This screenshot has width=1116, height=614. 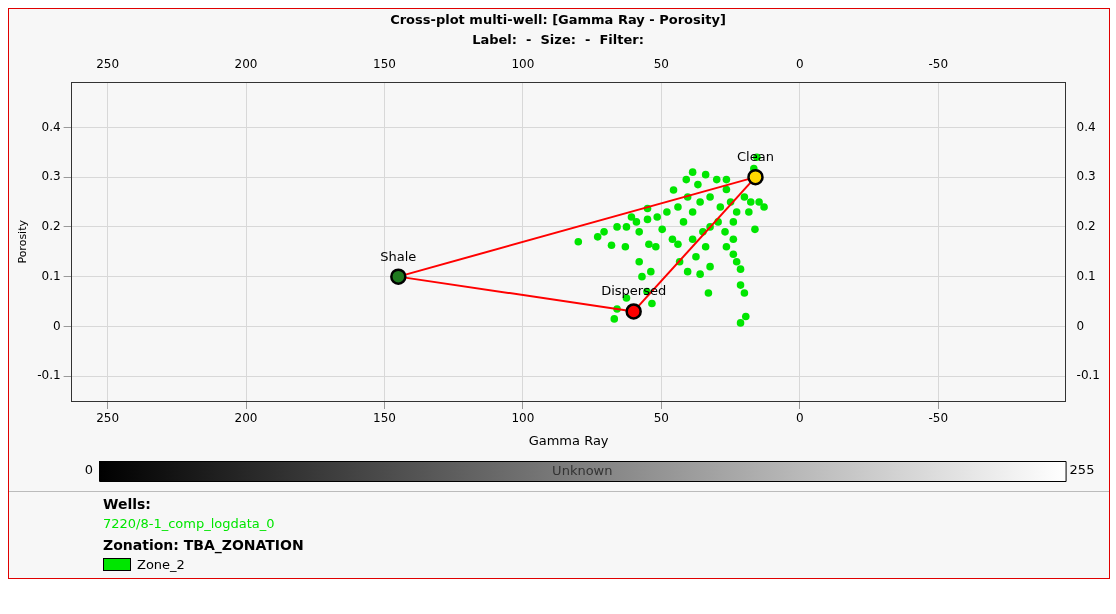 I want to click on y2-tick-label: 0.4, so click(x=1086, y=126).